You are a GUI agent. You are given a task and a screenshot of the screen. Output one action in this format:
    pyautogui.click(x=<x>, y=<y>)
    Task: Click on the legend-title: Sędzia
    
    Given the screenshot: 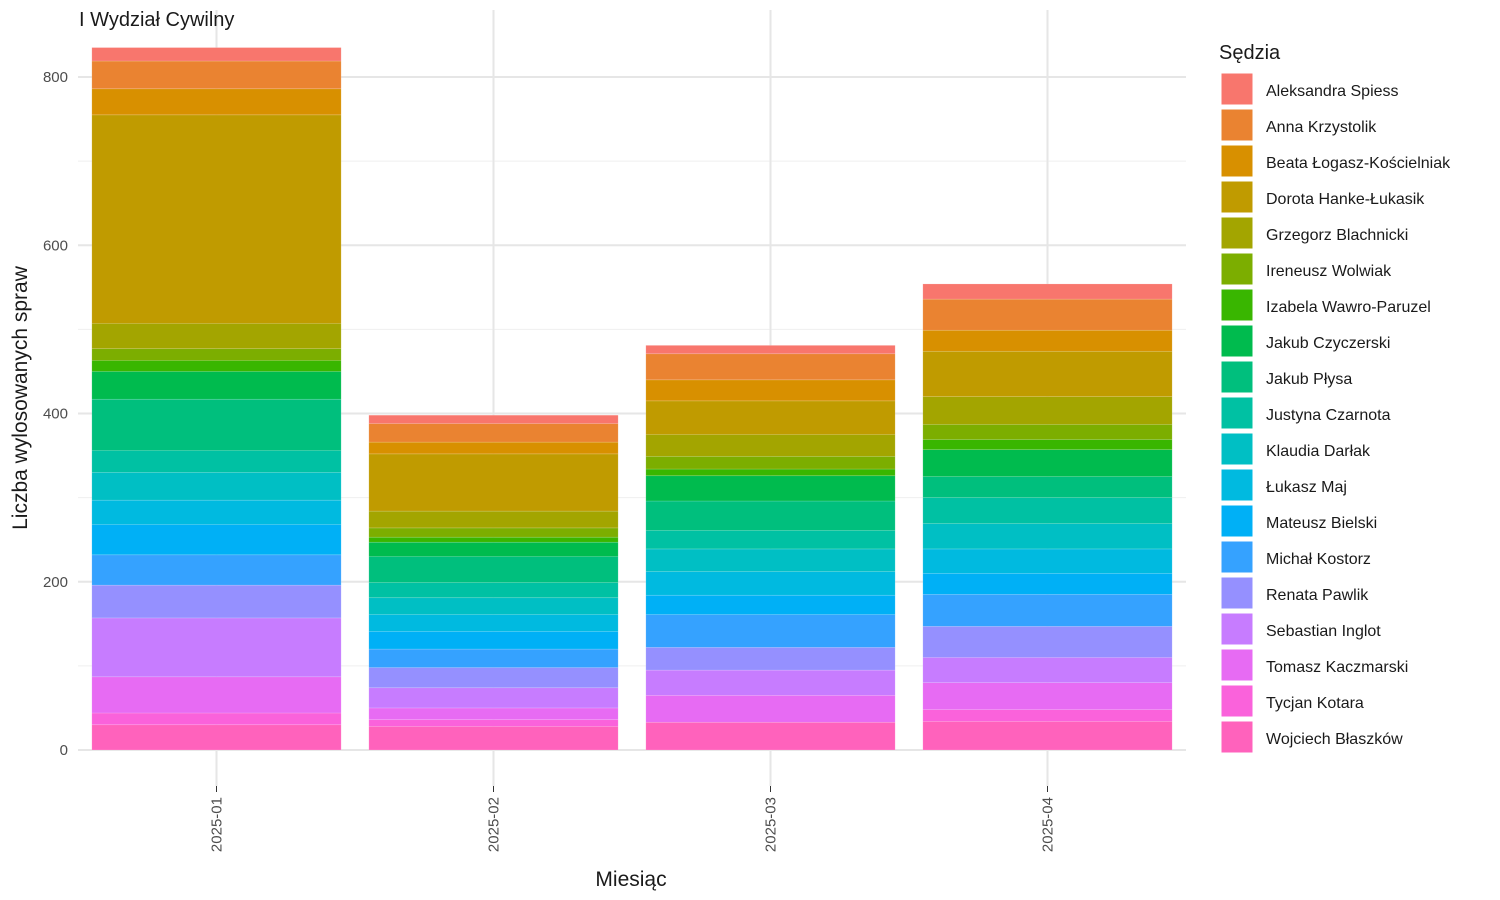 What is the action you would take?
    pyautogui.click(x=1250, y=53)
    